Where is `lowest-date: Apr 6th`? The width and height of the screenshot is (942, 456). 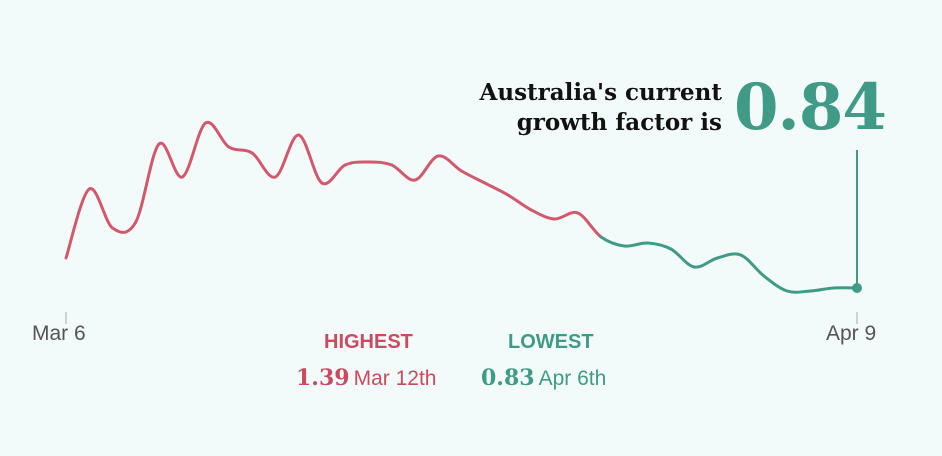 lowest-date: Apr 6th is located at coordinates (572, 378).